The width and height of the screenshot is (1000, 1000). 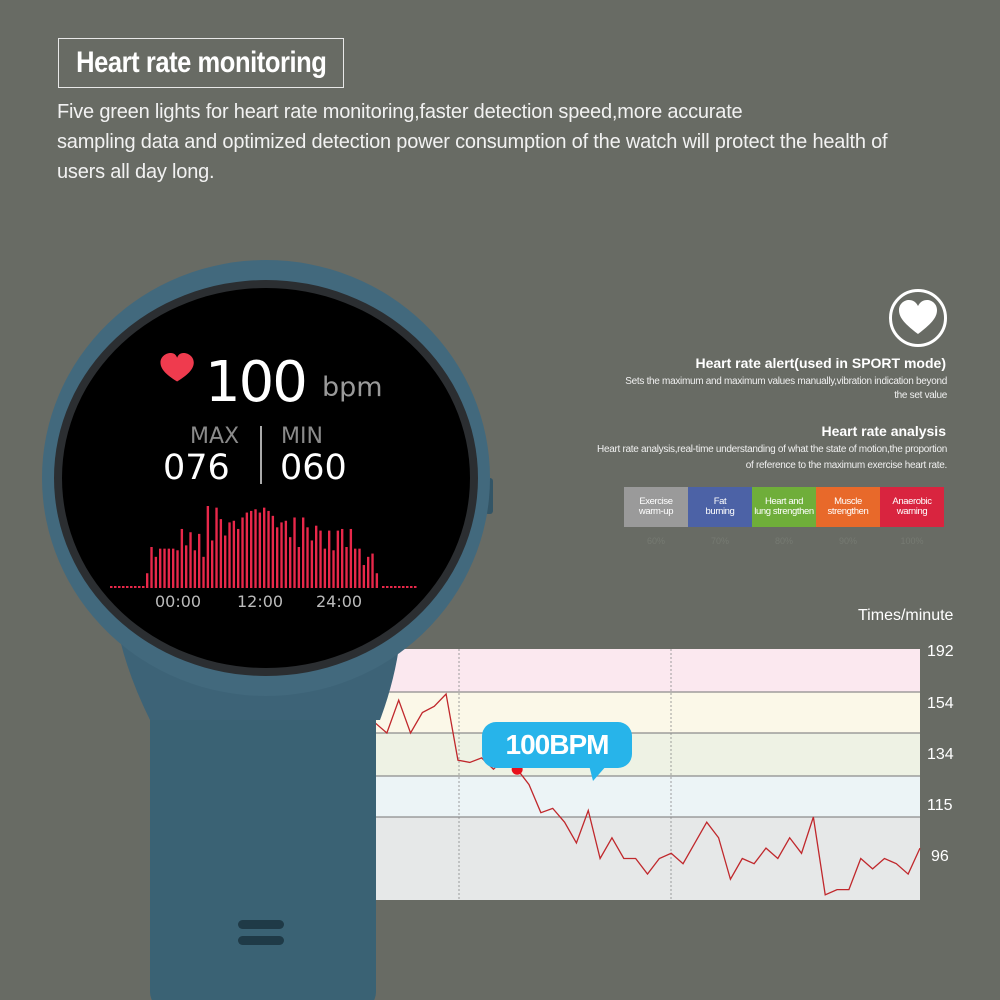 What do you see at coordinates (940, 754) in the screenshot?
I see `y-tick: 134` at bounding box center [940, 754].